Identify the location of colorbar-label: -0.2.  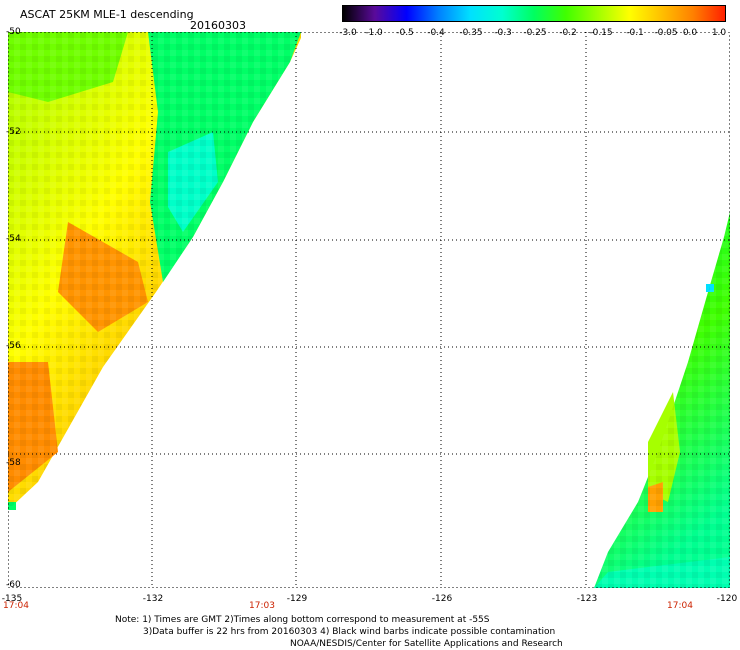
(568, 33).